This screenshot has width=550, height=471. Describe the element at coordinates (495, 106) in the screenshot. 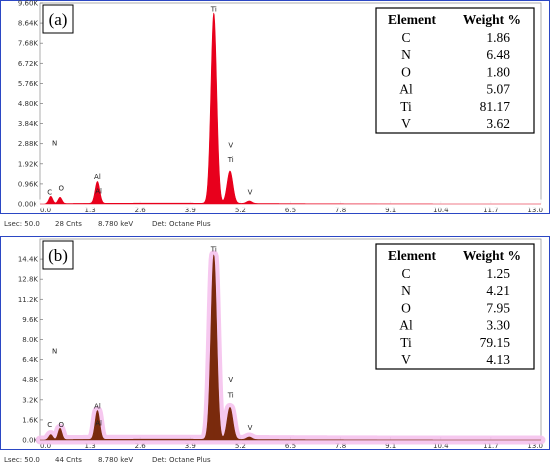

I see `table-cell-weight: 81.17` at that location.